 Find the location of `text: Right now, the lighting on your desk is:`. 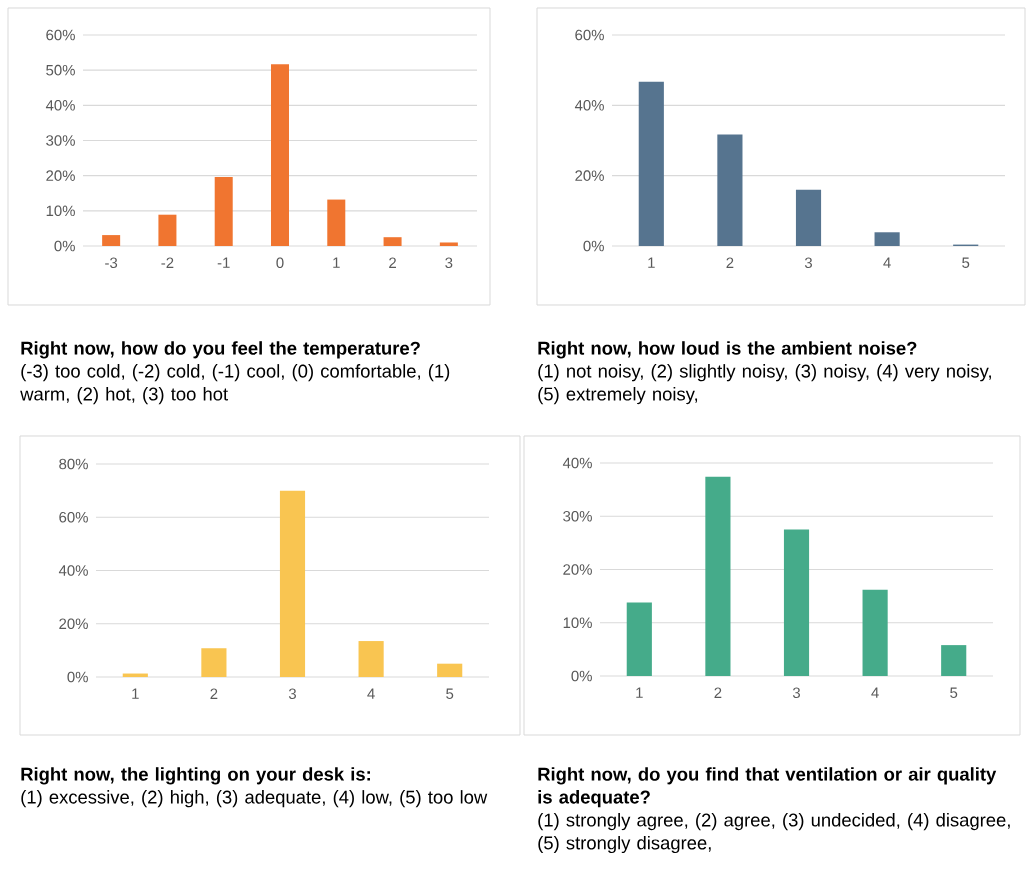

text: Right now, the lighting on your desk is: is located at coordinates (195, 776).